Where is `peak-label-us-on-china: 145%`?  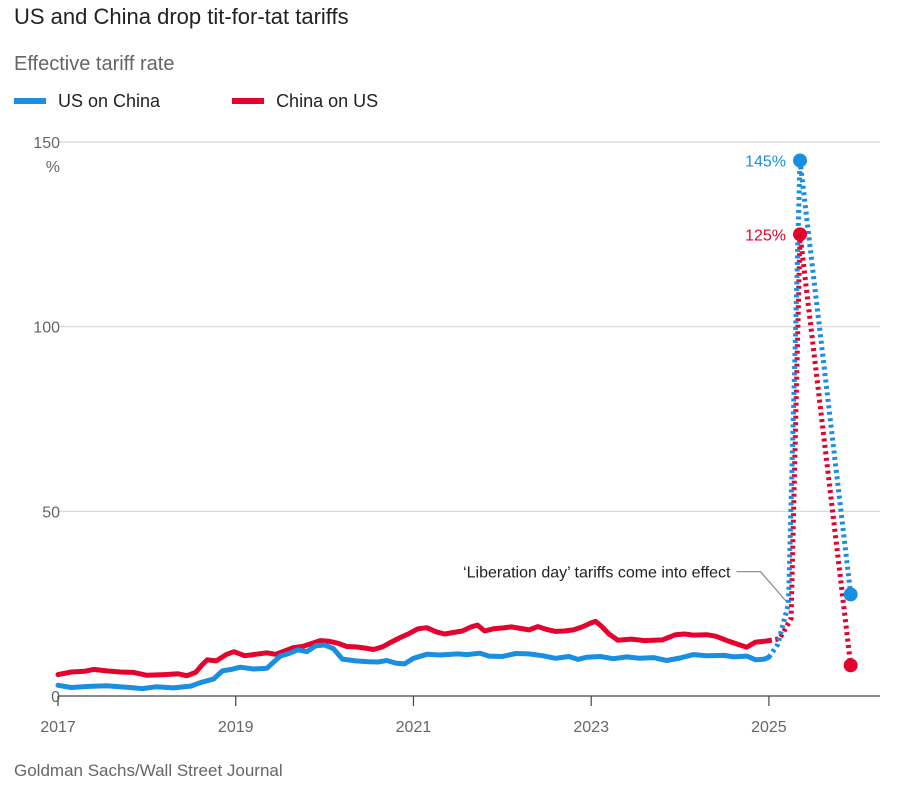 peak-label-us-on-china: 145% is located at coordinates (765, 161).